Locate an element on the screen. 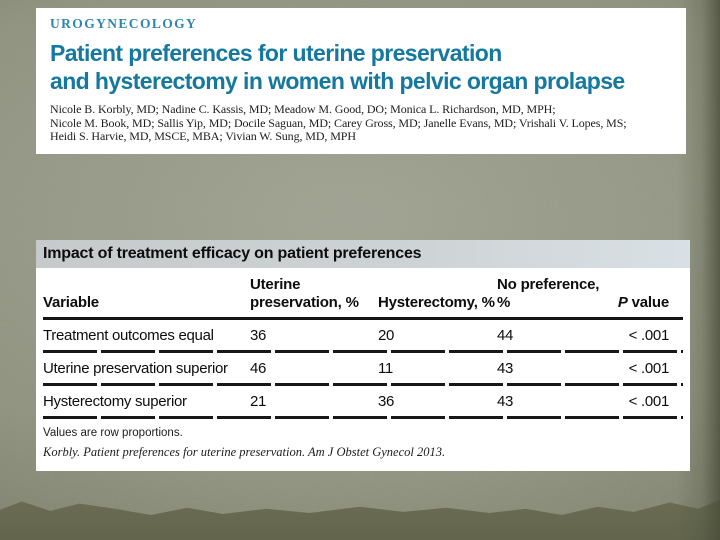 Image resolution: width=720 pixels, height=540 pixels. cell-uterine-preservation: 36 is located at coordinates (258, 335).